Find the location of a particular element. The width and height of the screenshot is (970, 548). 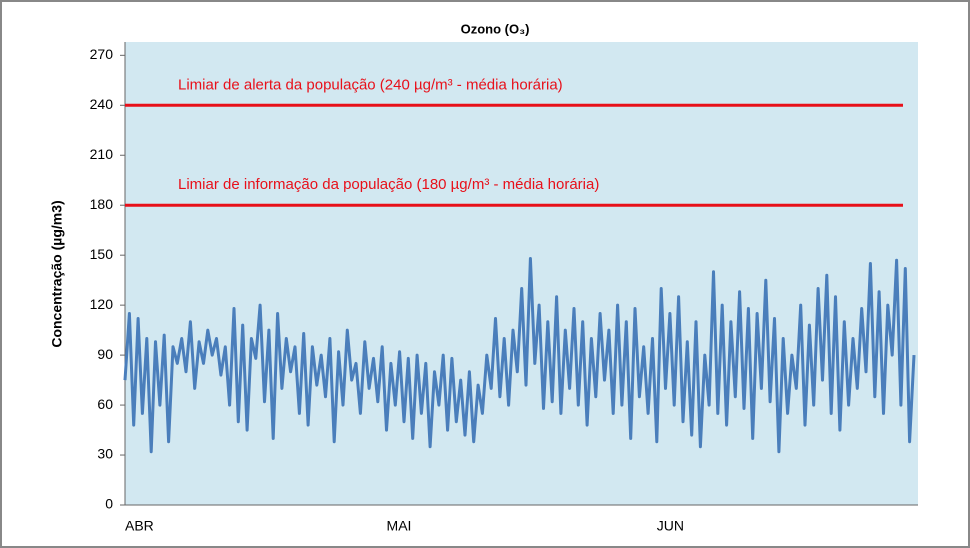

x-tick-label: ABR is located at coordinates (139, 526).